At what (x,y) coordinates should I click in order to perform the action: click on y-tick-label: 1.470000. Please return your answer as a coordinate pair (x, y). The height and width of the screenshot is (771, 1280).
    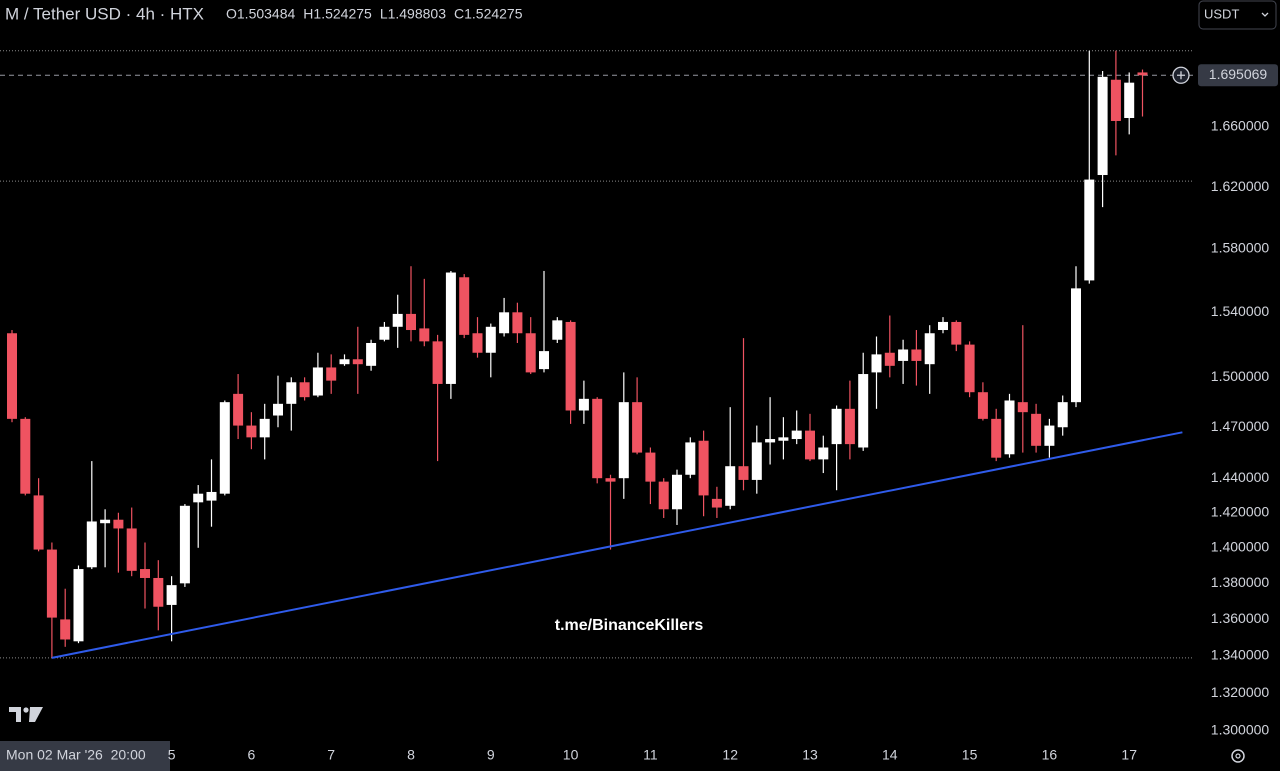
    Looking at the image, I should click on (1240, 426).